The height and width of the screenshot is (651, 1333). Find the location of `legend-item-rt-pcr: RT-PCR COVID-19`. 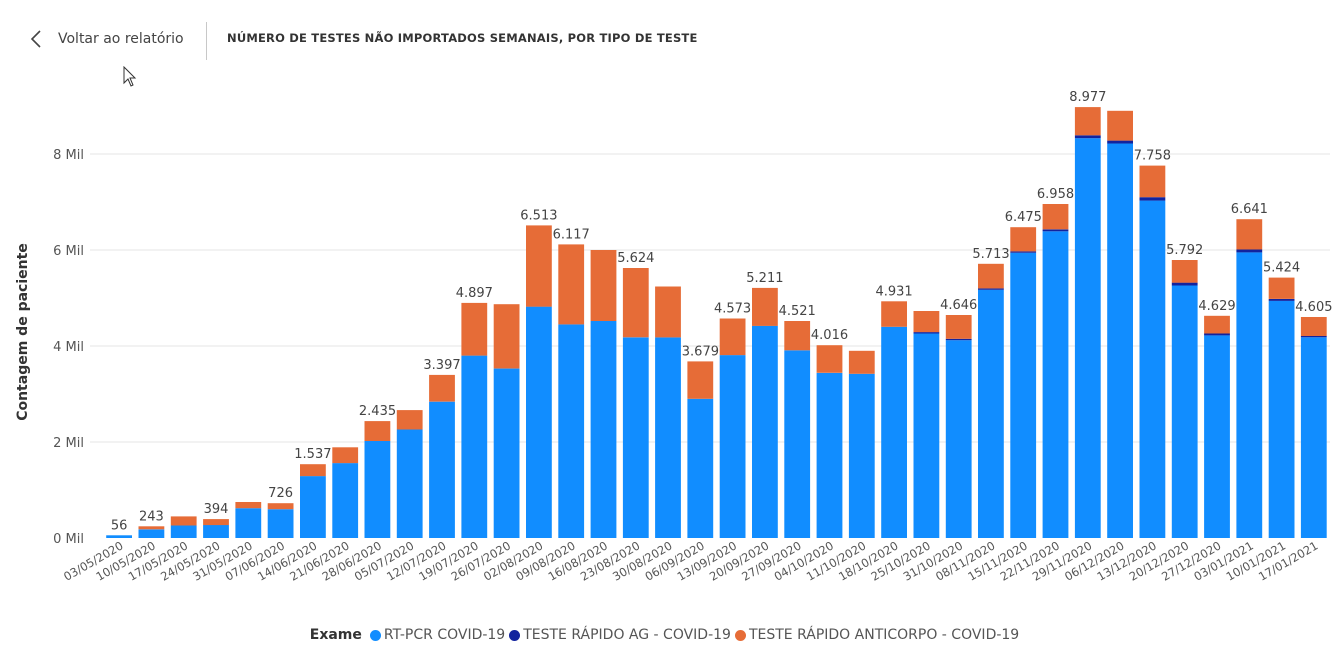

legend-item-rt-pcr: RT-PCR COVID-19 is located at coordinates (437, 635).